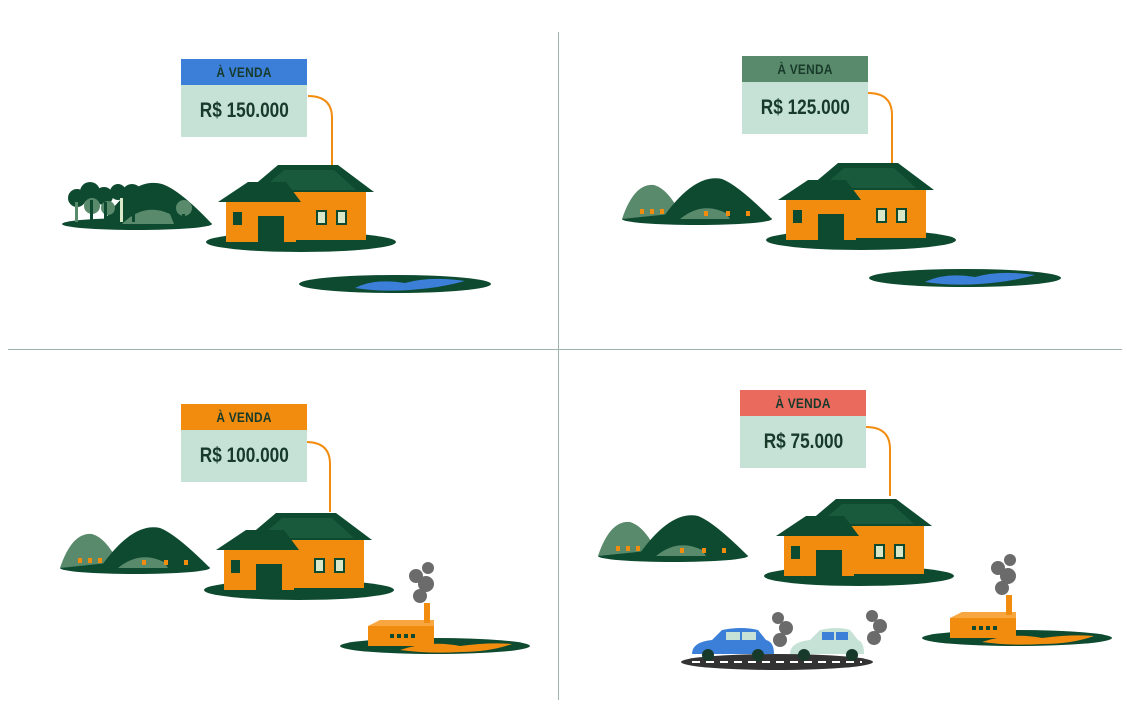 The image size is (1127, 726). I want to click on horizontal-divider, so click(565, 349).